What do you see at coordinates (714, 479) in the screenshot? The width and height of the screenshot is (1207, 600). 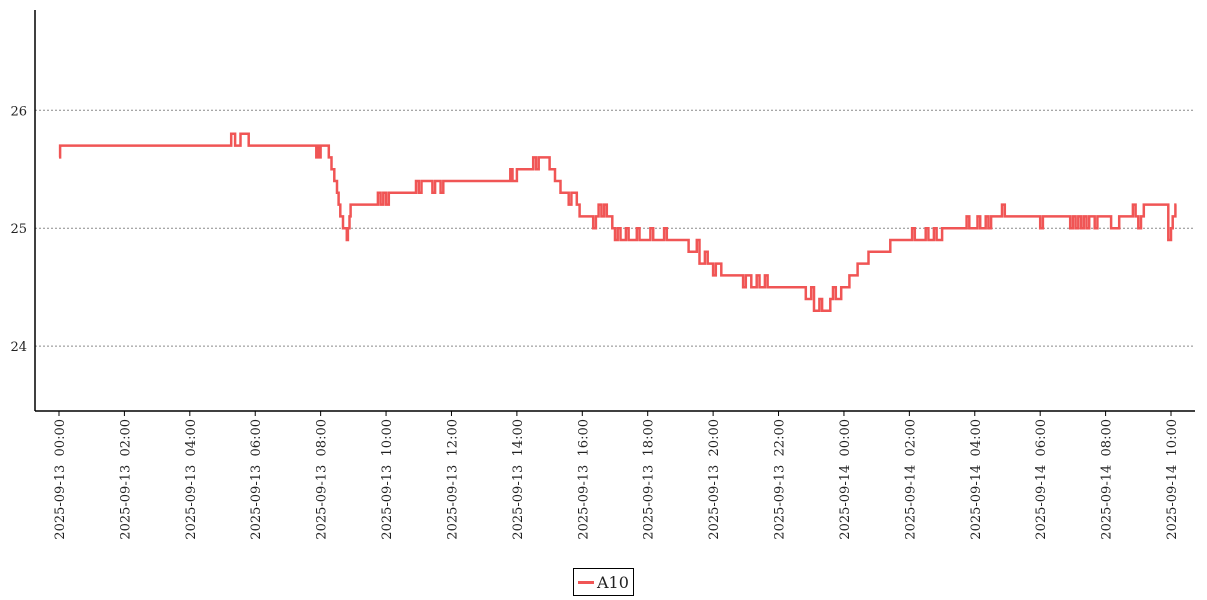 I see `x-tick-label: 2025-09-13 20:00` at bounding box center [714, 479].